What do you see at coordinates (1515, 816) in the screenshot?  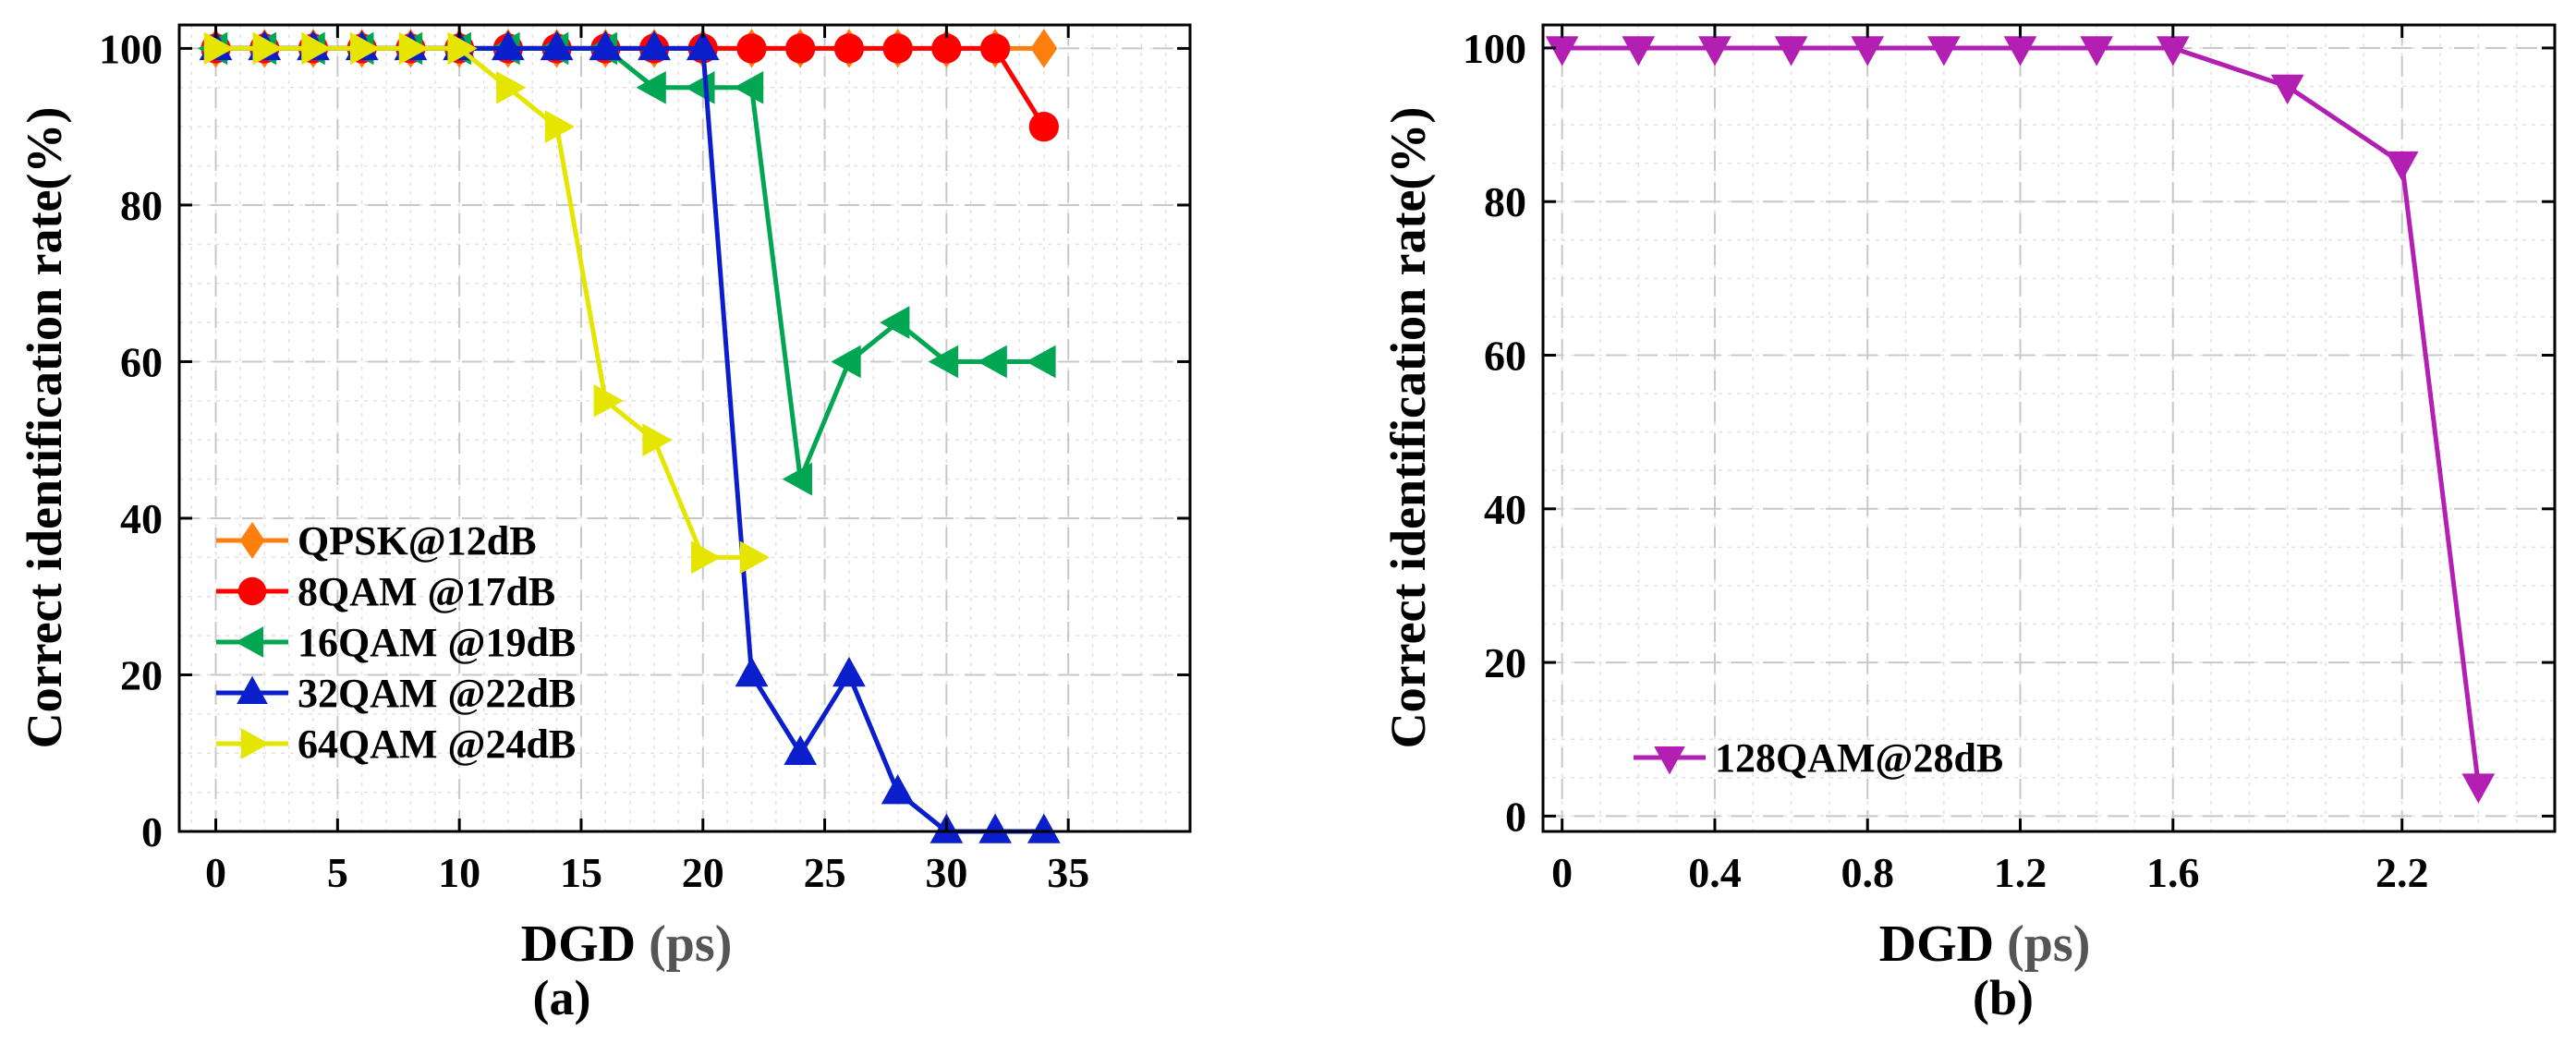 I see `y-tick-label-b: 0` at bounding box center [1515, 816].